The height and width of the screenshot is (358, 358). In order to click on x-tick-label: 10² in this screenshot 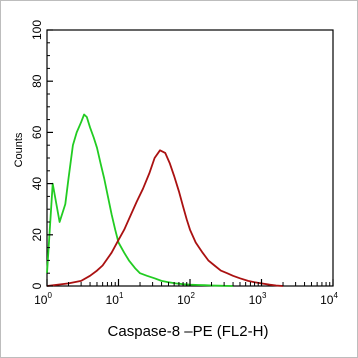, I will do `click(186, 299)`.